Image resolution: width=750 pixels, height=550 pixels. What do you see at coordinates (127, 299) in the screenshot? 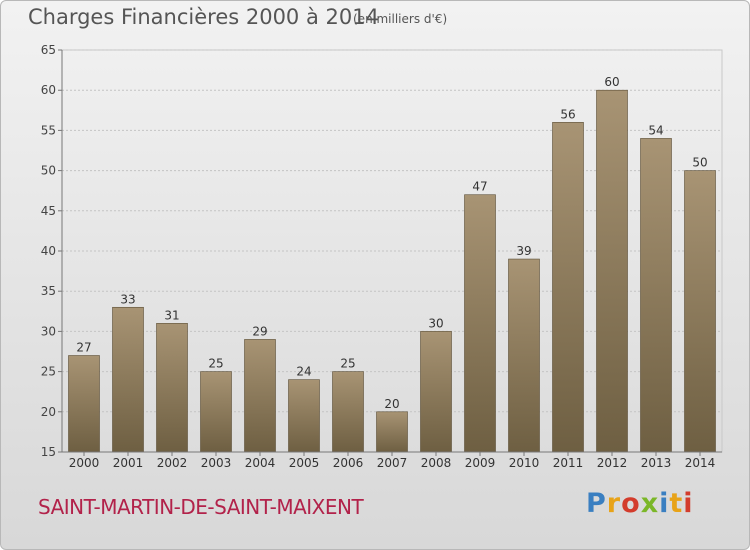
I see `data-label-2001: 33` at bounding box center [127, 299].